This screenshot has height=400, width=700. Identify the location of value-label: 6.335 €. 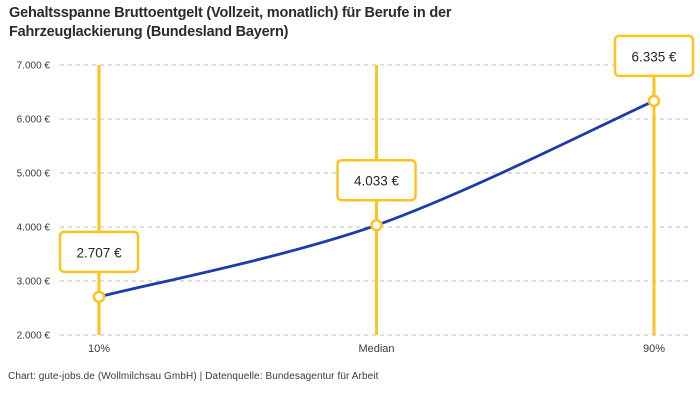
(654, 56).